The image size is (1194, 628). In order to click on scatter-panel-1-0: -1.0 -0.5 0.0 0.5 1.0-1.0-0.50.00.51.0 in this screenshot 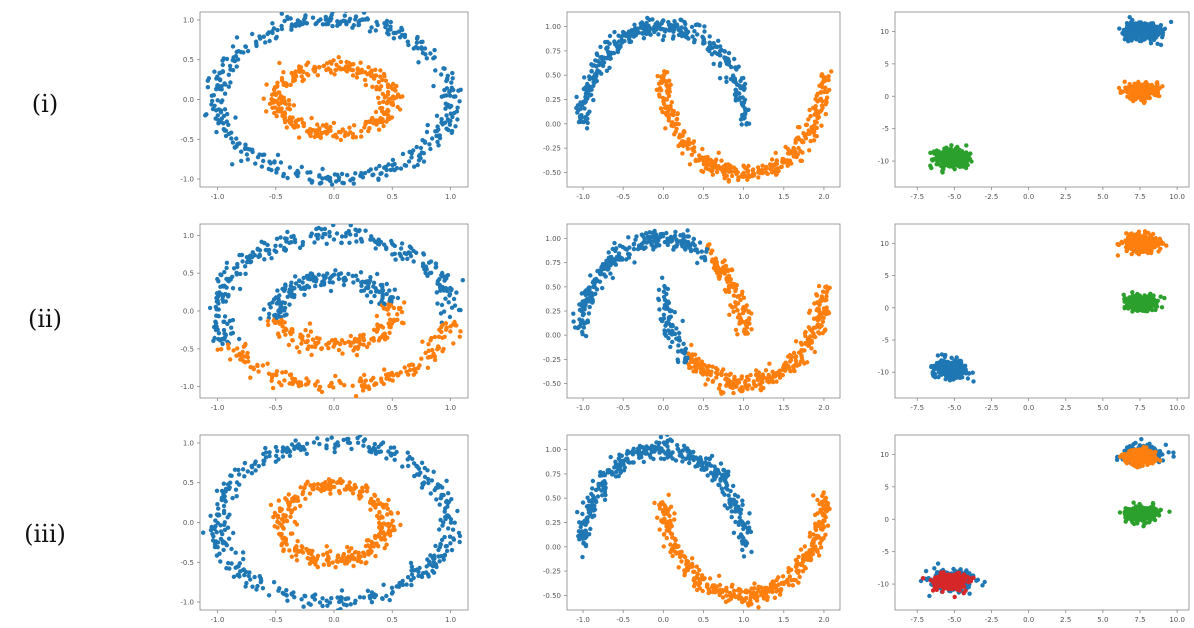, I will do `click(324, 317)`.